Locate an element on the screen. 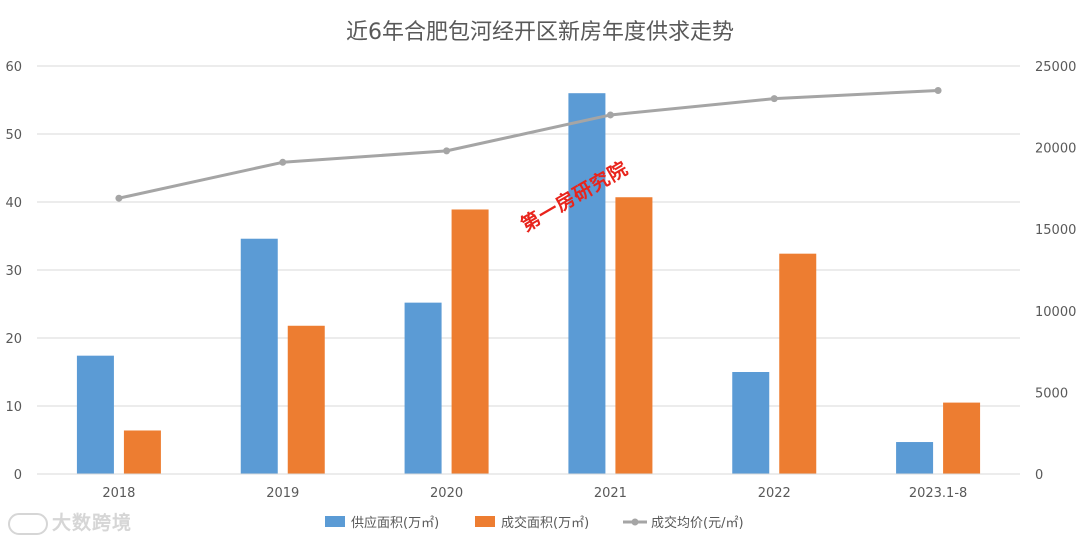 Image resolution: width=1080 pixels, height=542 pixels. legend: 供应面积(万㎡) 成交面积(万㎡) 成交均价(元/㎡) is located at coordinates (534, 523).